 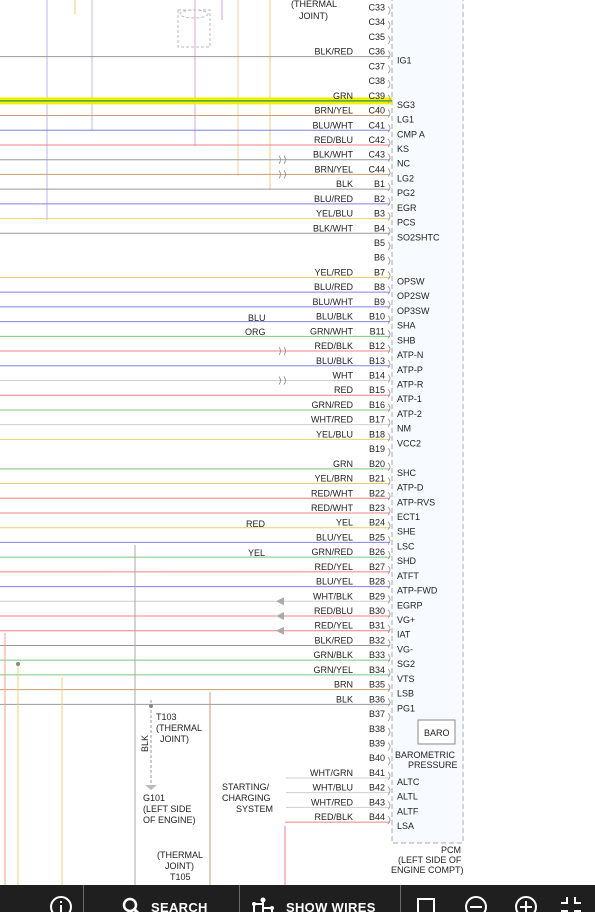 I want to click on fit-icon, so click(x=571, y=904).